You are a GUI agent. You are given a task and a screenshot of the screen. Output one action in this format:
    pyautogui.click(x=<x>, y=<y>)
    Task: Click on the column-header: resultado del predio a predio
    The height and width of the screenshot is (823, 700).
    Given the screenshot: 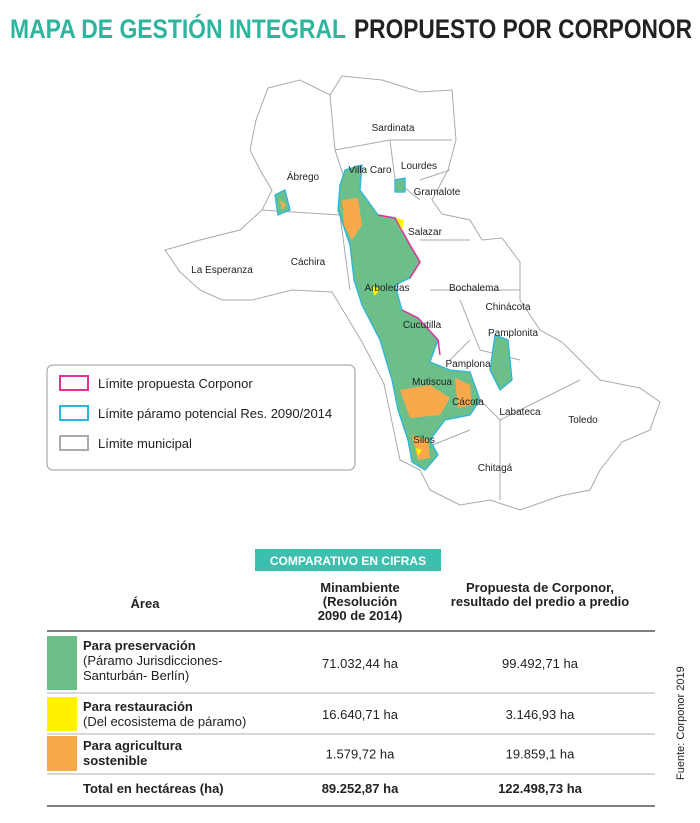 What is the action you would take?
    pyautogui.click(x=540, y=601)
    